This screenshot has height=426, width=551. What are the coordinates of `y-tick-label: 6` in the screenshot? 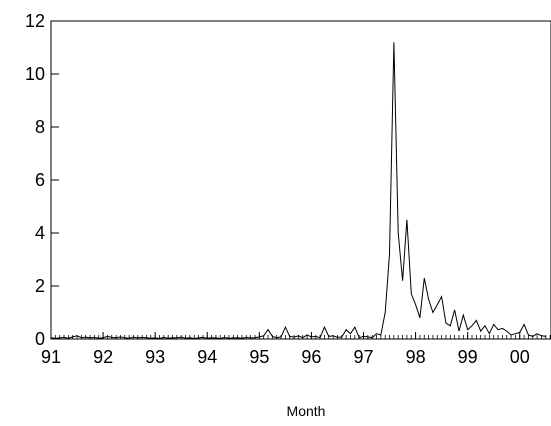 It's located at (40, 180).